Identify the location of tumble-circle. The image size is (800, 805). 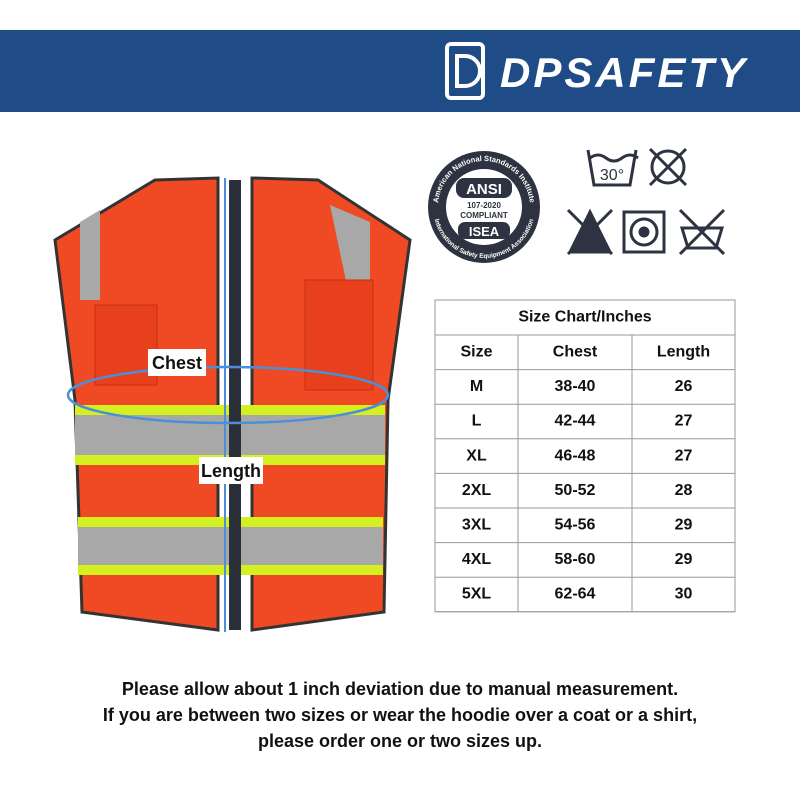
(644, 232).